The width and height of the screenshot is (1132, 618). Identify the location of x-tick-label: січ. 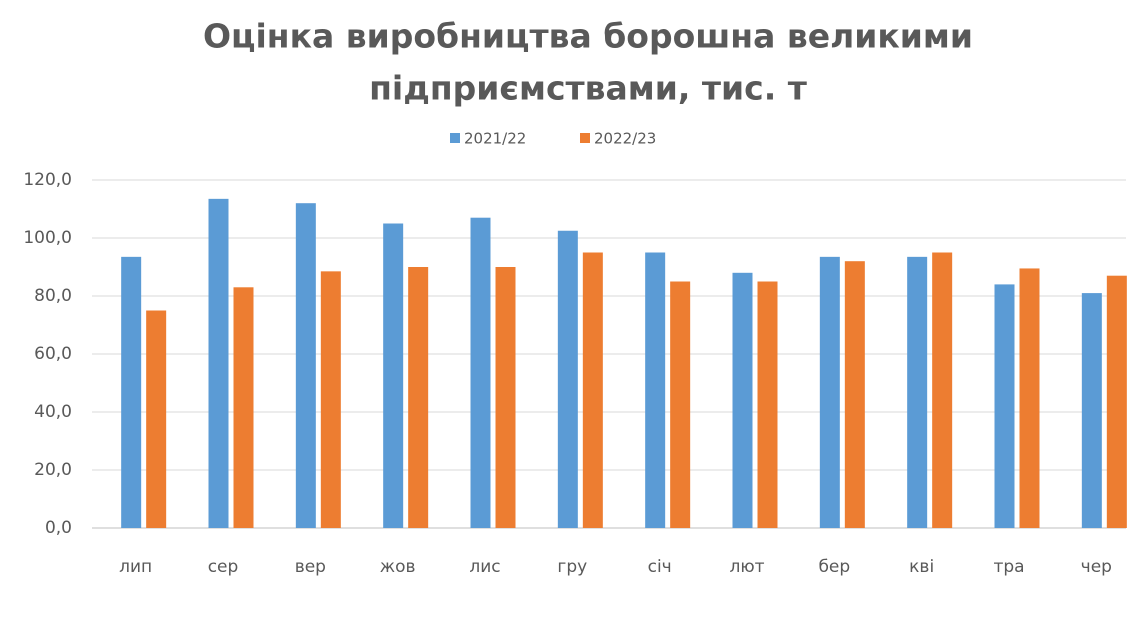
(660, 567).